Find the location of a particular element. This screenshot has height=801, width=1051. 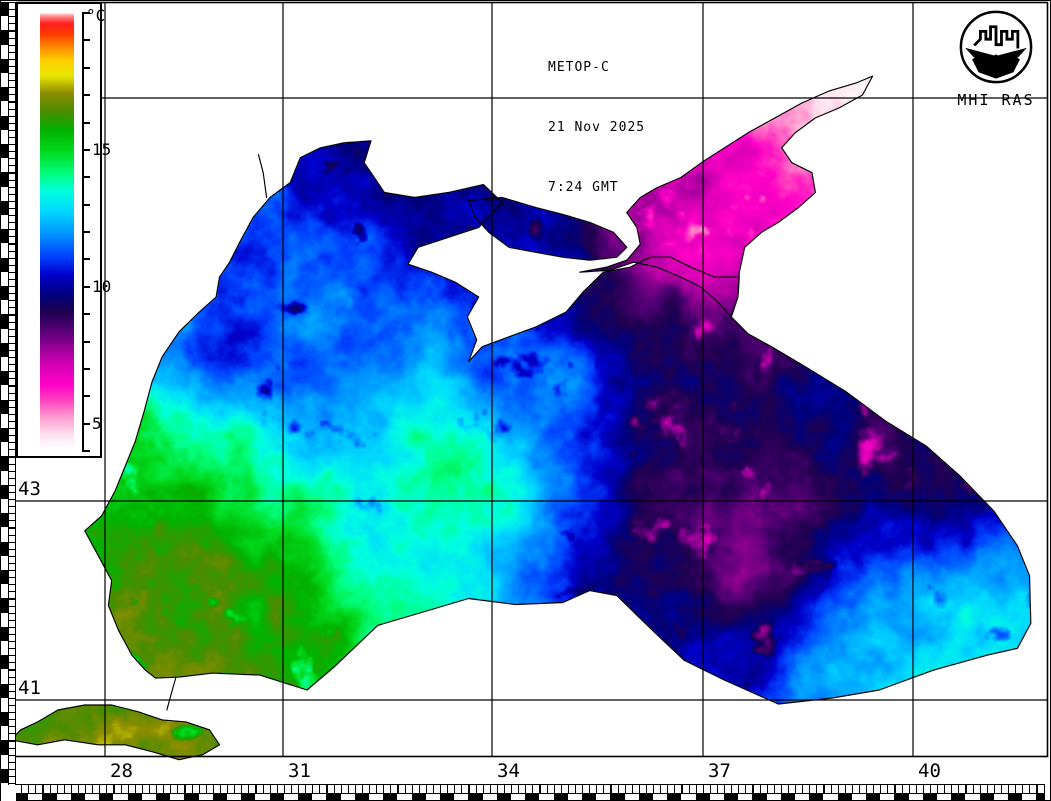

border-rule-far-left is located at coordinates (1, 400).